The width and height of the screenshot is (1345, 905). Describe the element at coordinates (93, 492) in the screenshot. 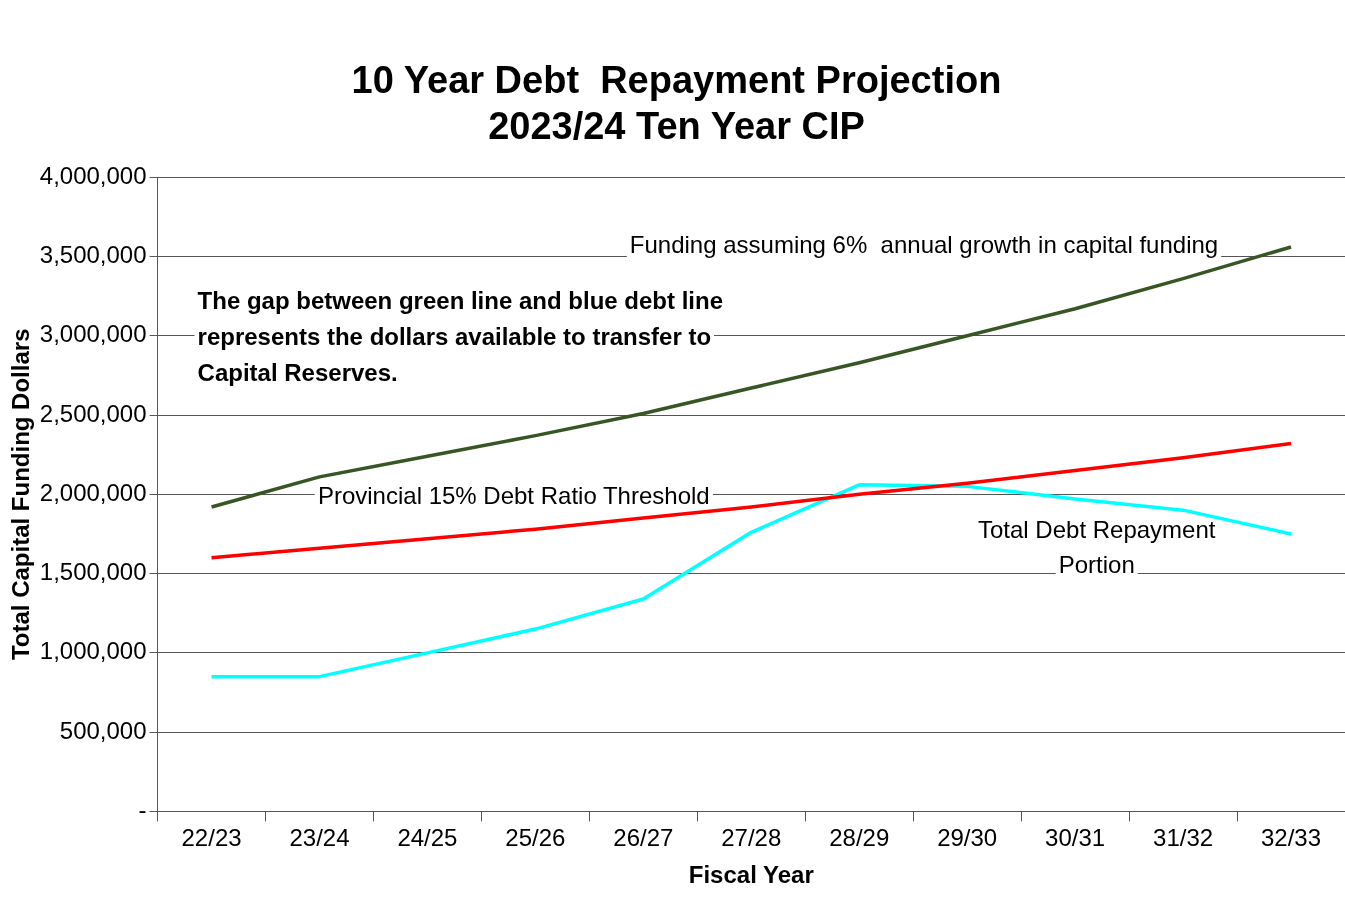

I see `y-tick-label: 2,000,000` at that location.